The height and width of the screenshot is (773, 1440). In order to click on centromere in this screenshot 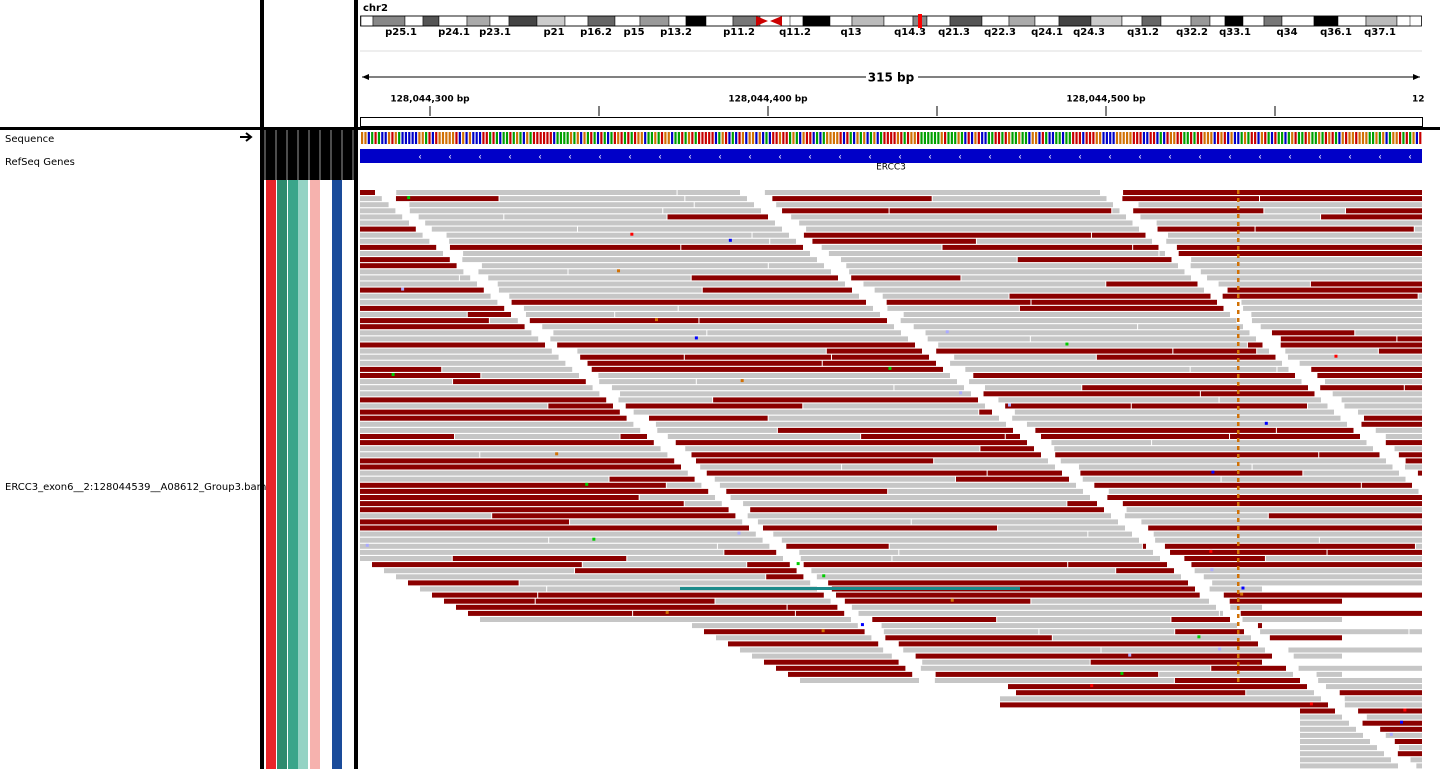, I will do `click(769, 21)`.